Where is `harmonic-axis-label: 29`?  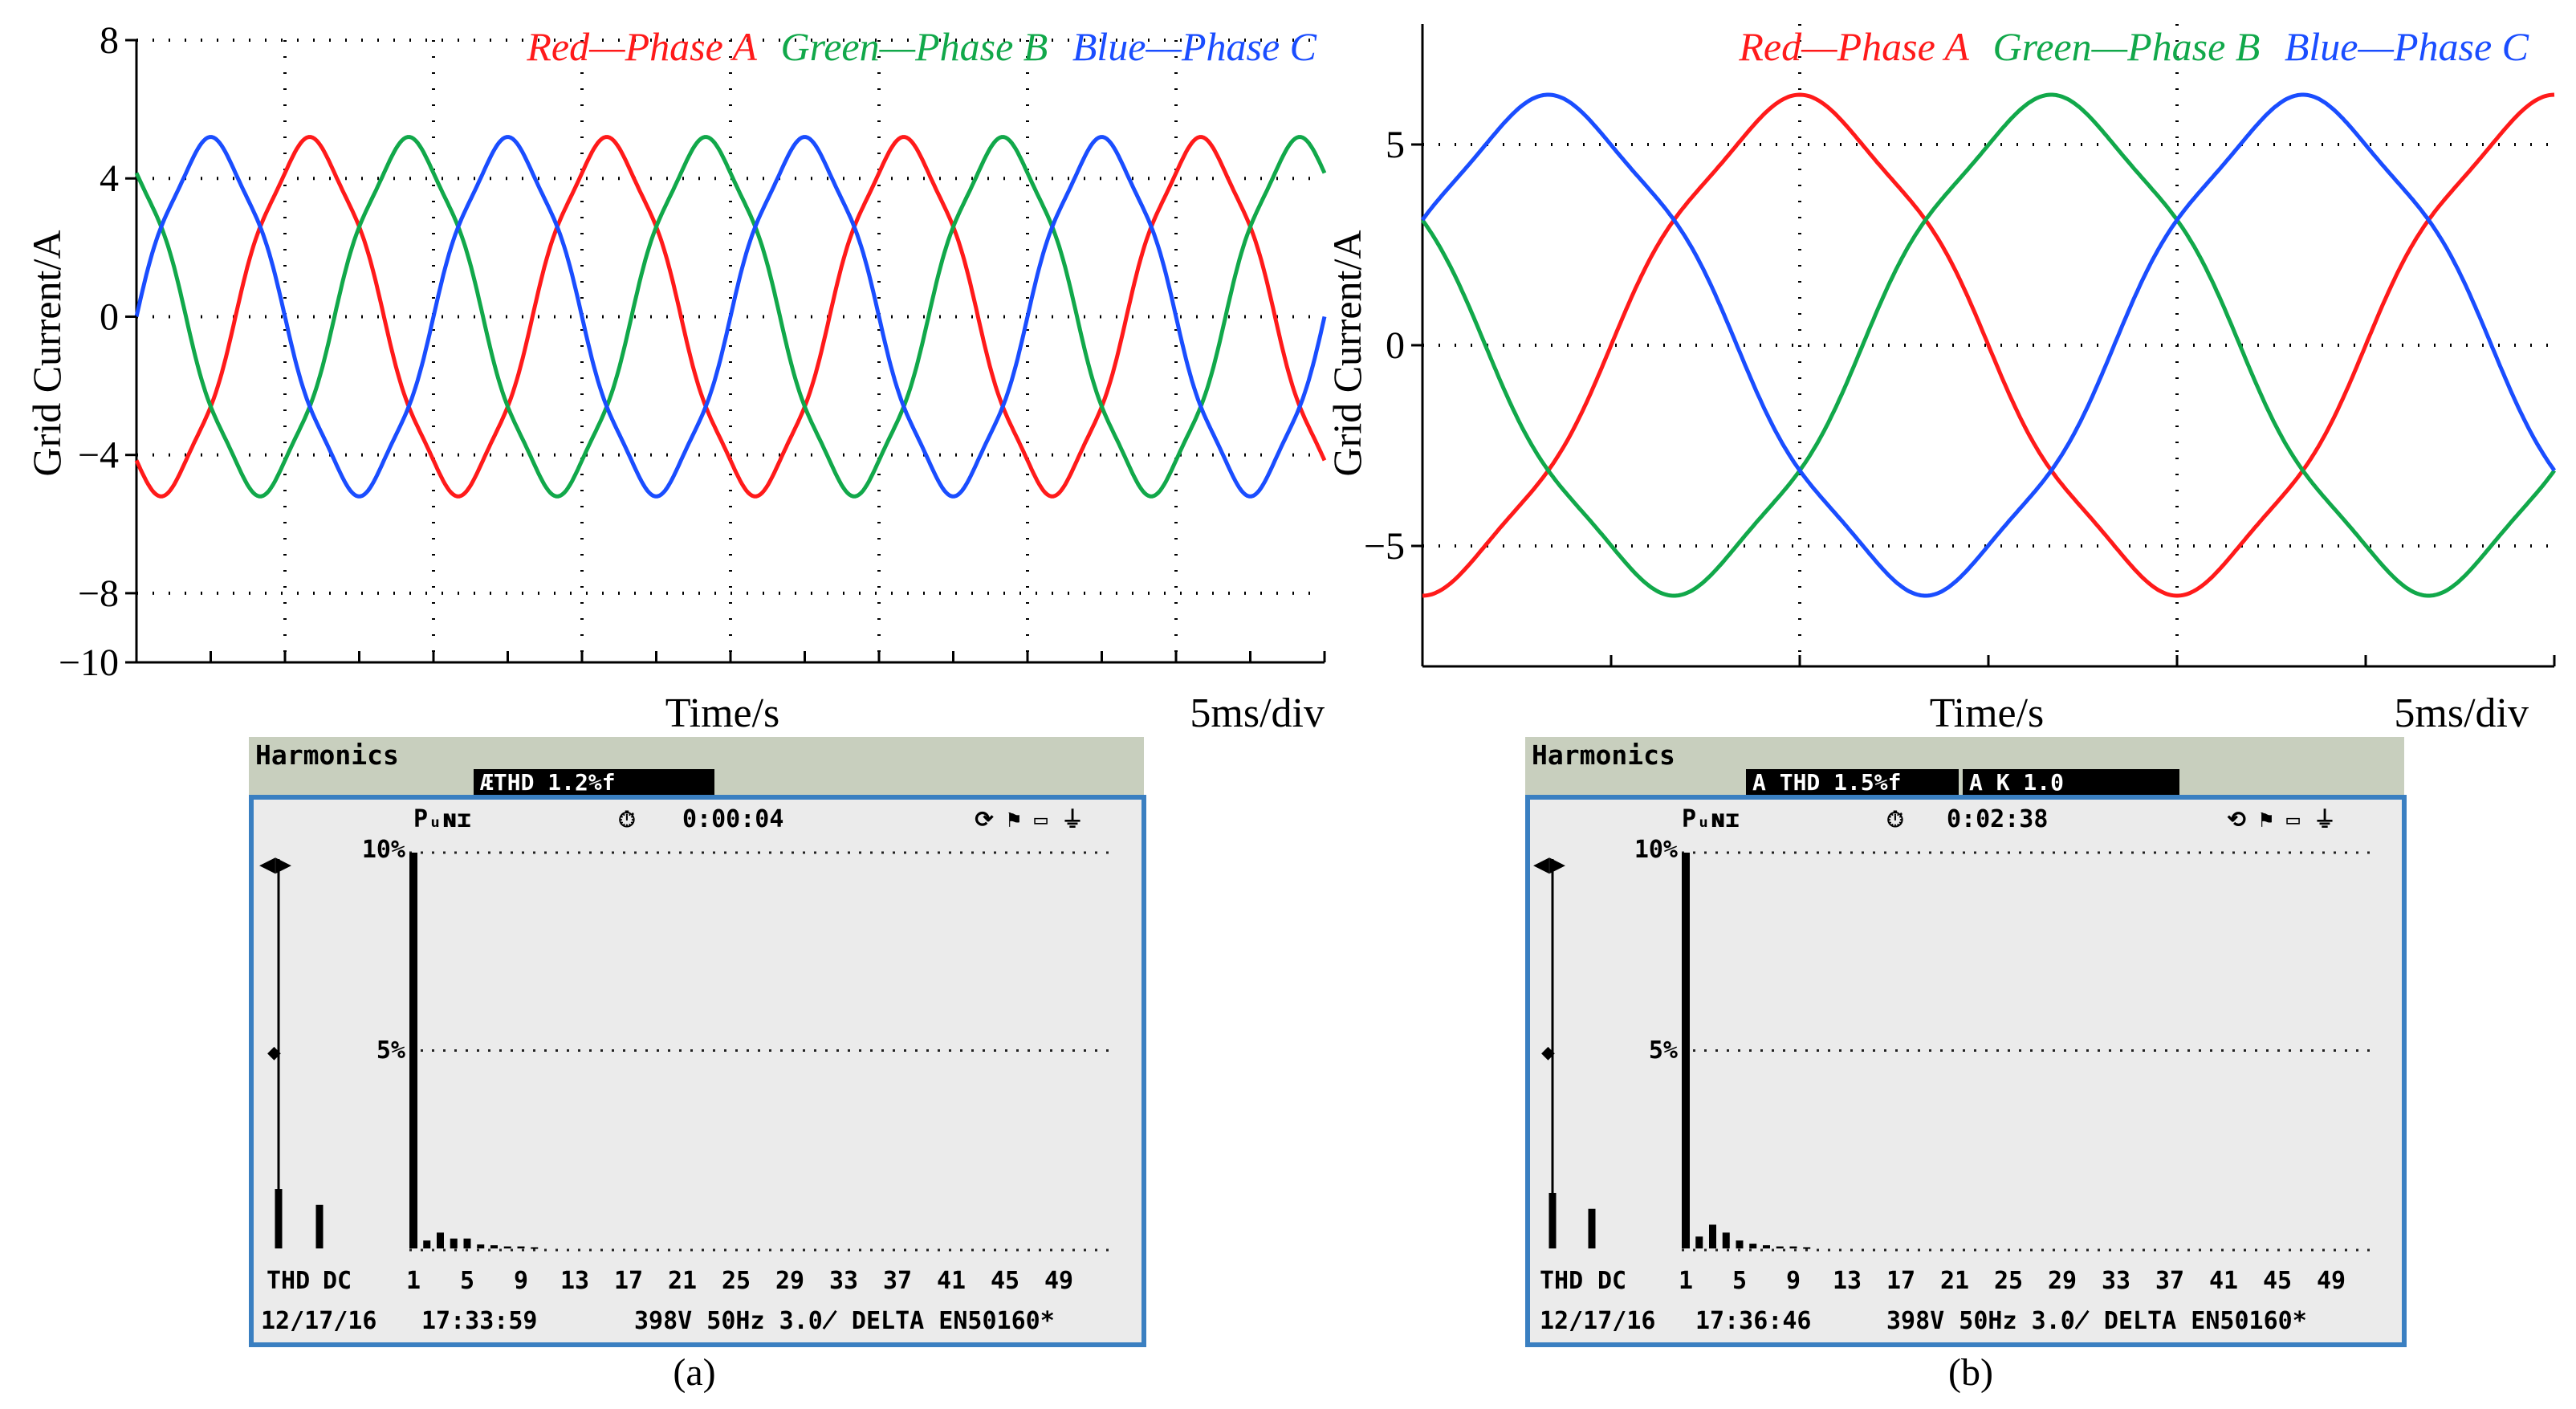
harmonic-axis-label: 29 is located at coordinates (2062, 1281).